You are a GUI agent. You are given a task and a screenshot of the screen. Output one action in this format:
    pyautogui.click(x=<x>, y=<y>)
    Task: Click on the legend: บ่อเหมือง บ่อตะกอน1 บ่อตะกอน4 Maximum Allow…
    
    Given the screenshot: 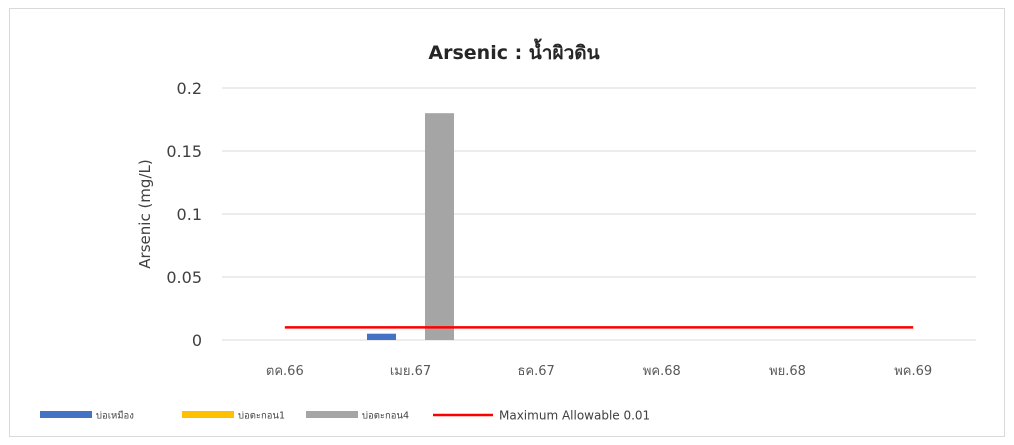 What is the action you would take?
    pyautogui.click(x=345, y=416)
    